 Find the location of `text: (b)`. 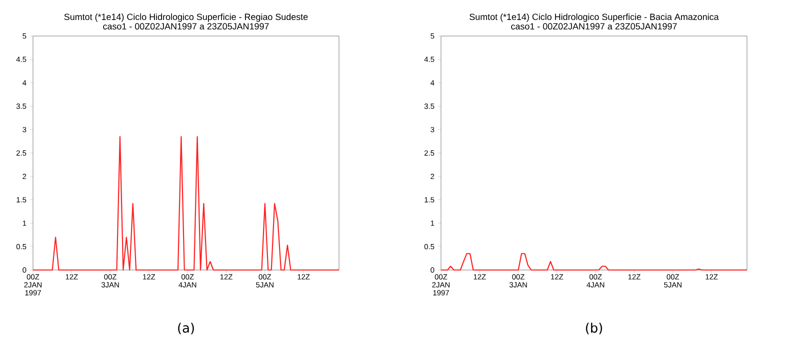

text: (b) is located at coordinates (594, 328).